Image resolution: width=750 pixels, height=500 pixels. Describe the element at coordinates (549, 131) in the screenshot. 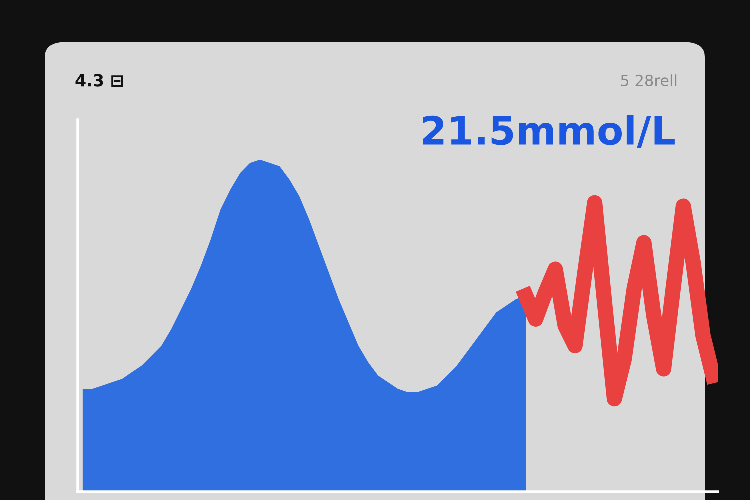

I see `text: 21.5mmol/L` at that location.